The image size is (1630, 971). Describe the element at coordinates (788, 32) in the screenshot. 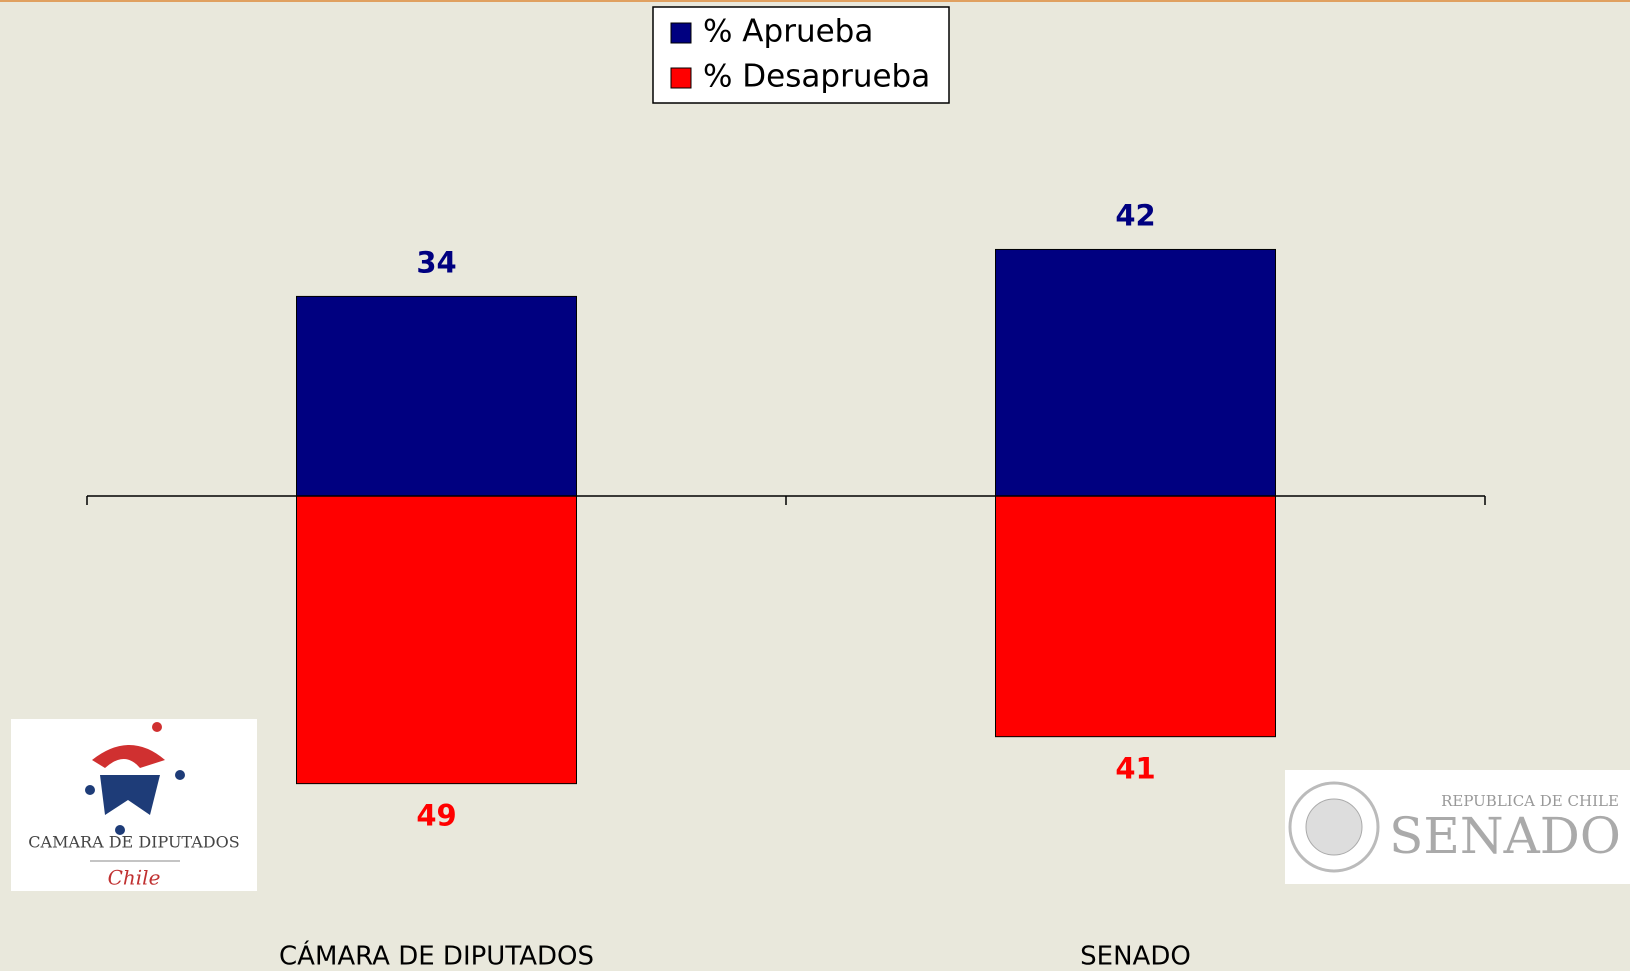

I see `legend-label: % Aprueba` at that location.